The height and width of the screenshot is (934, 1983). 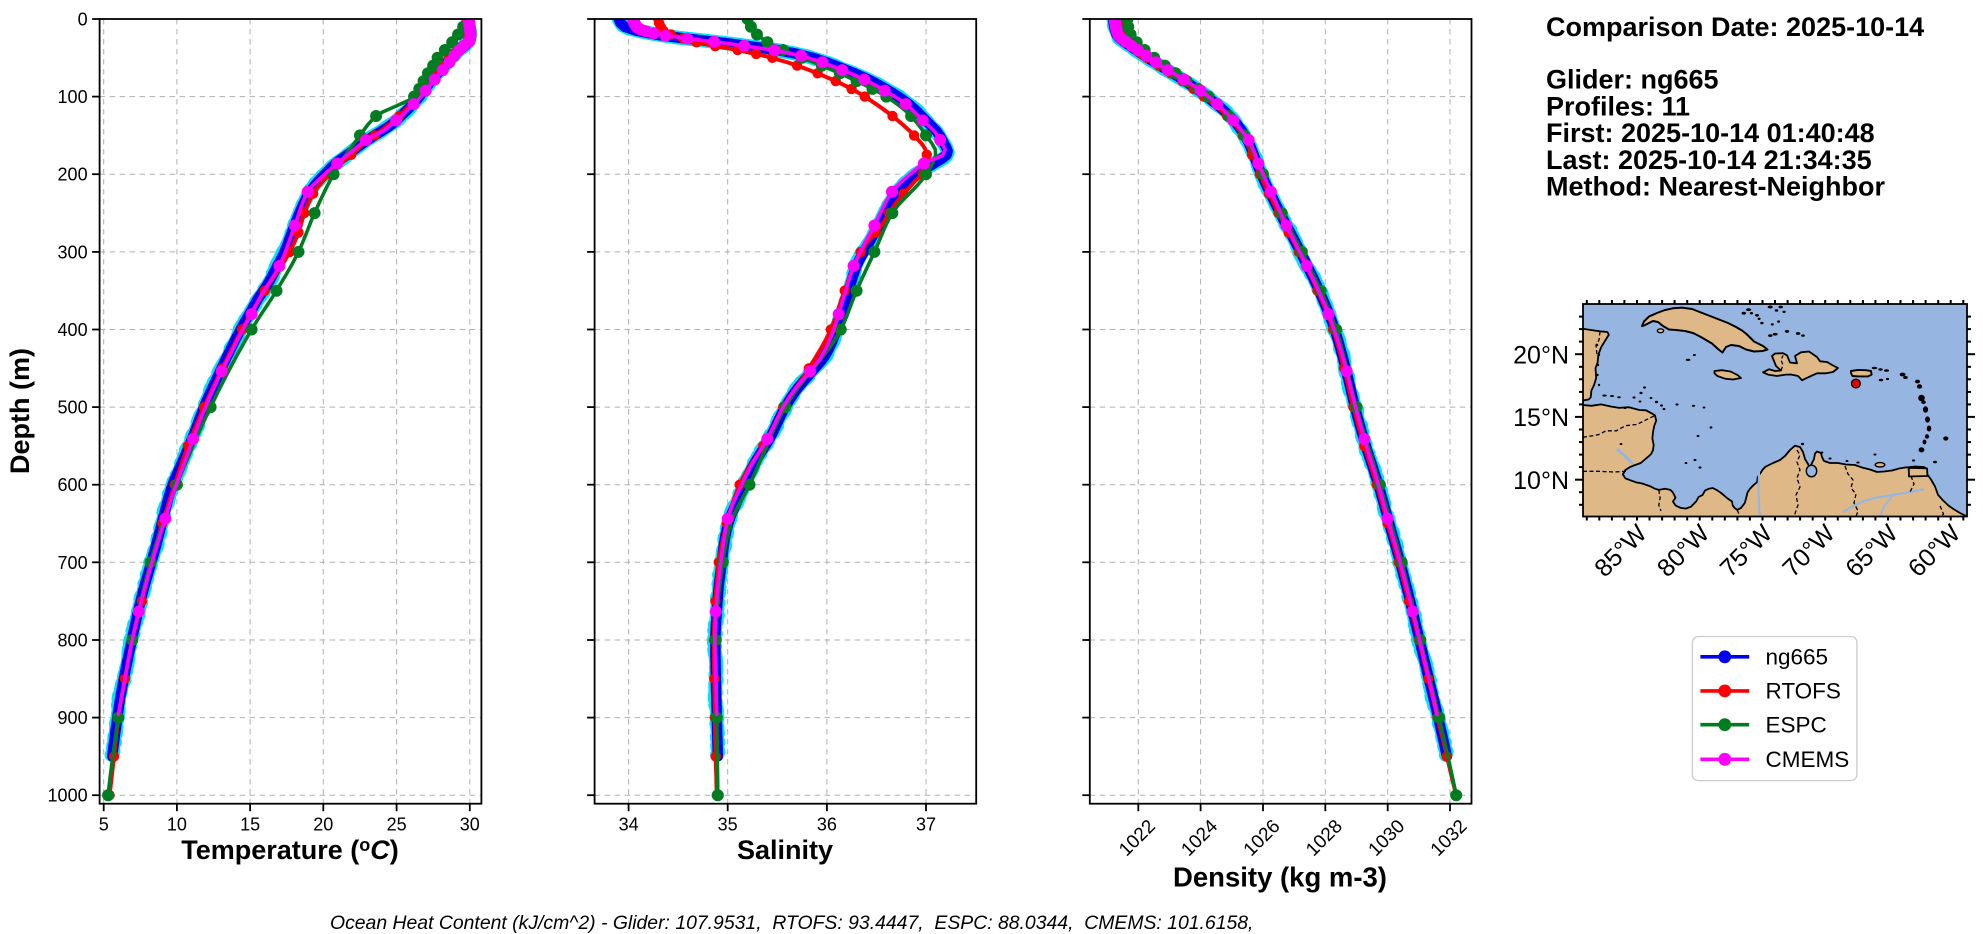 What do you see at coordinates (73, 252) in the screenshot?
I see `svg-text: 300` at bounding box center [73, 252].